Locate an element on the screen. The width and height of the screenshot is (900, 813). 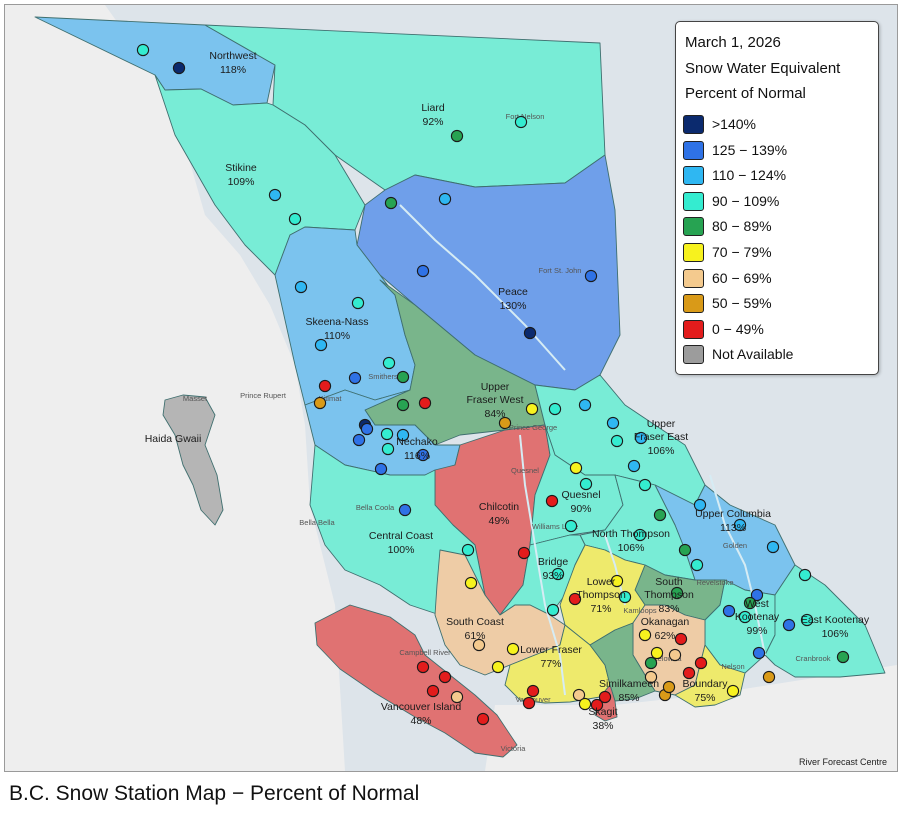
region-vancouver-island is located at coordinates (416, 681).